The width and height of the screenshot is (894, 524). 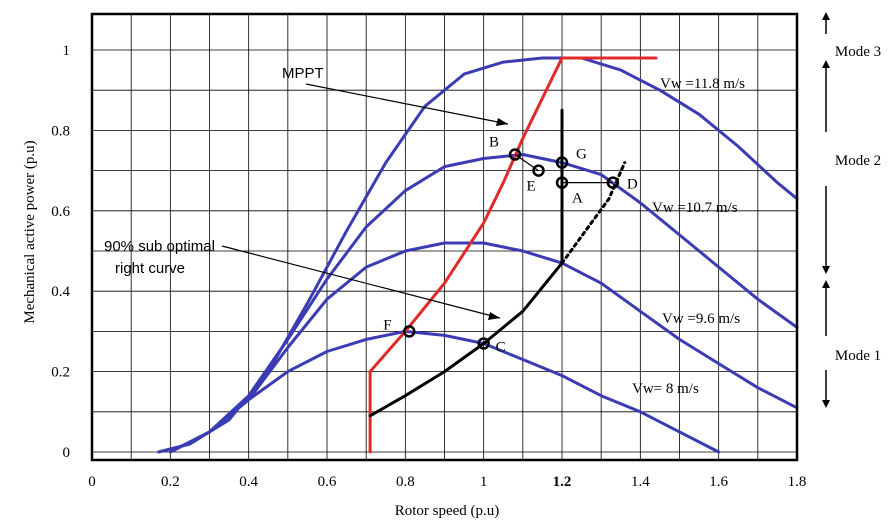 What do you see at coordinates (484, 482) in the screenshot?
I see `x-tick-label: 1` at bounding box center [484, 482].